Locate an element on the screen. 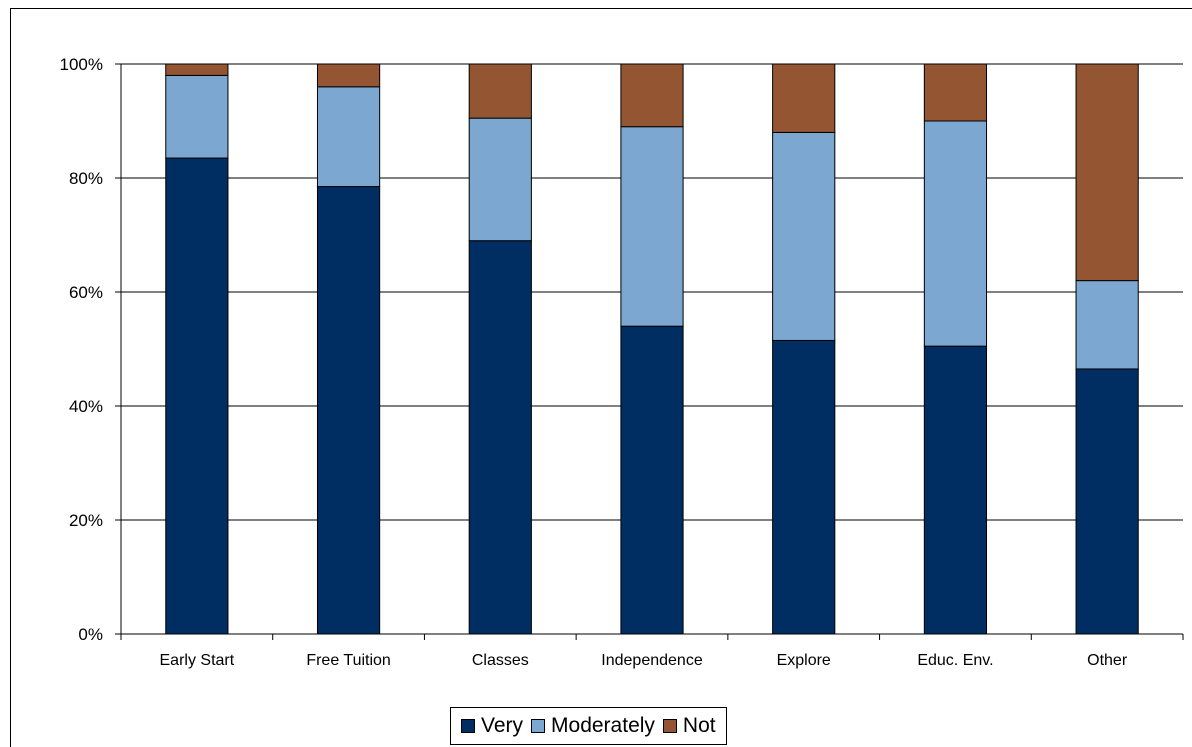 The height and width of the screenshot is (747, 1192). legend-item-very: Very is located at coordinates (492, 726).